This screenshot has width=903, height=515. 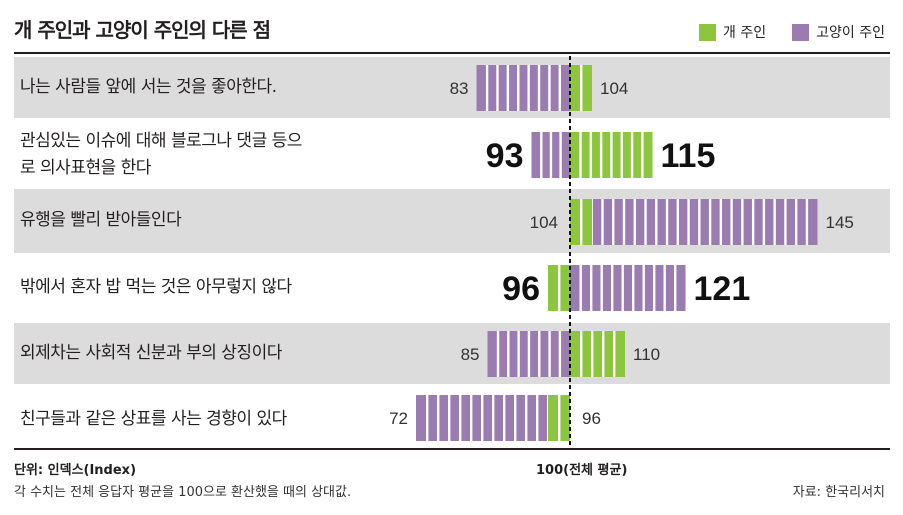 What do you see at coordinates (75, 470) in the screenshot?
I see `unit-label: 단위: 인덱스(Index)` at bounding box center [75, 470].